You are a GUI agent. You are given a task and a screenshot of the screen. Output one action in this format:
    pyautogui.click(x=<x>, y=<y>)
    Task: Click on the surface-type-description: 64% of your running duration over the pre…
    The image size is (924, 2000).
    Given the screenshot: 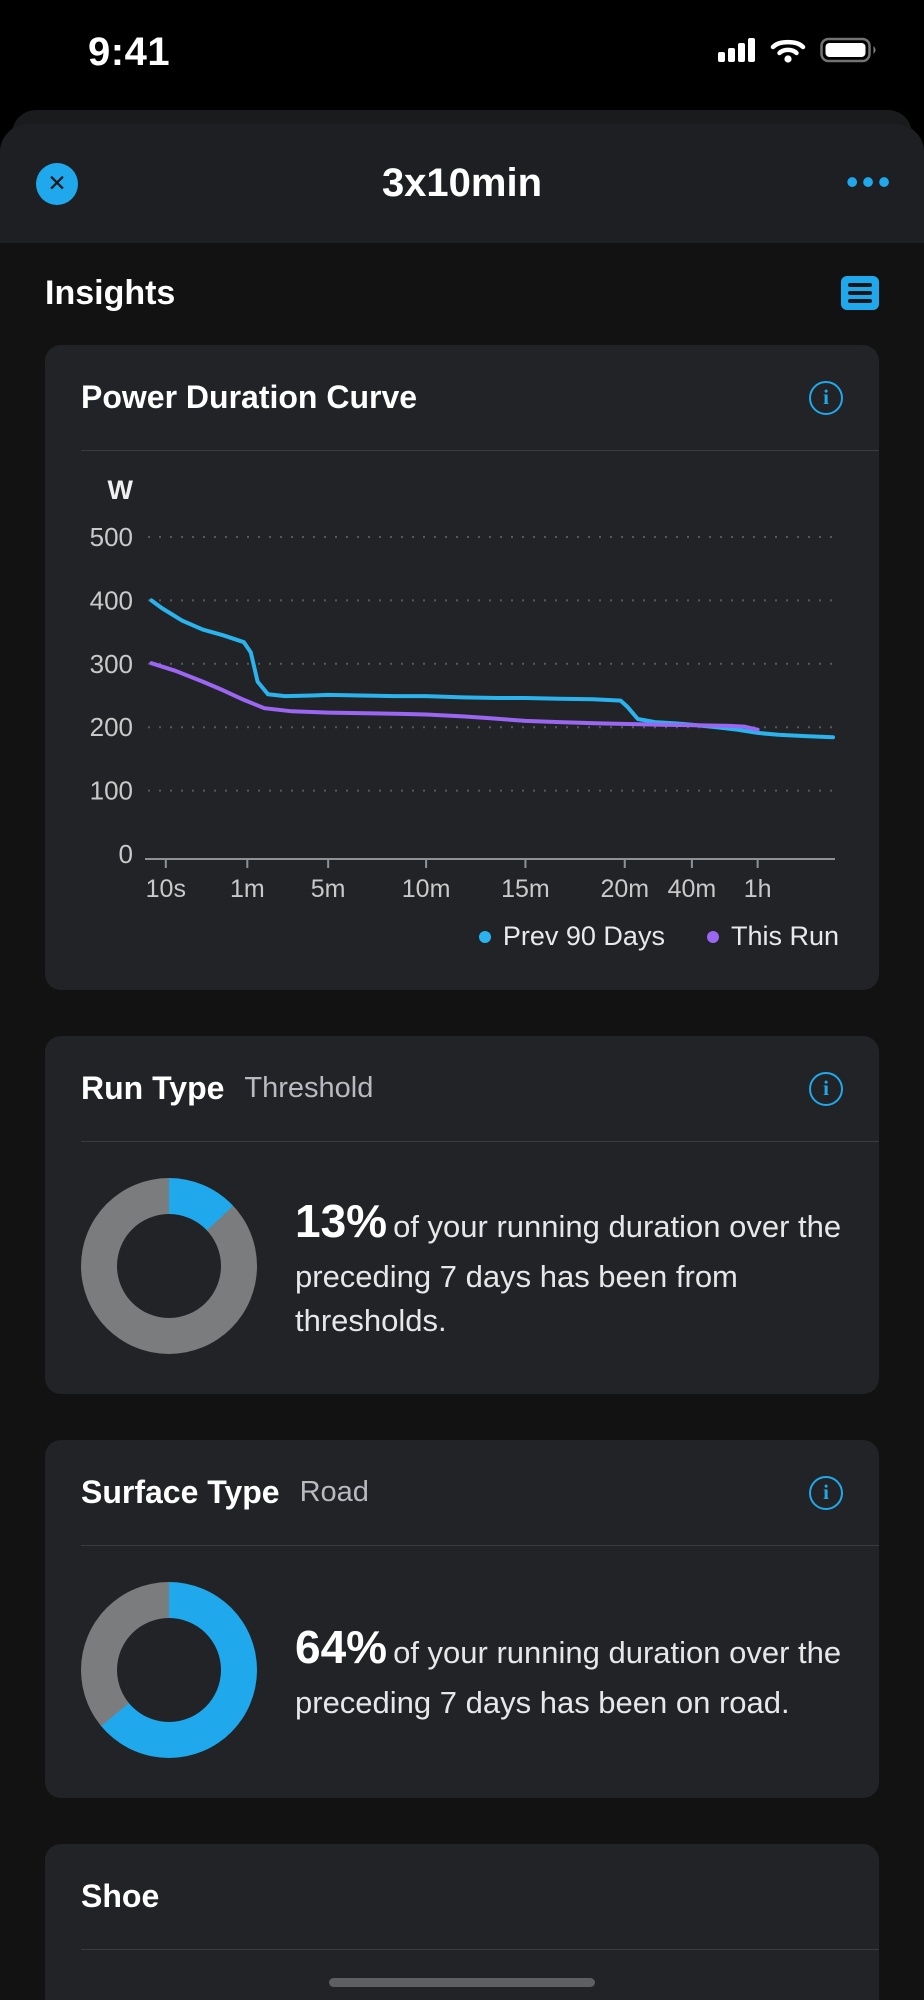 What is the action you would take?
    pyautogui.click(x=569, y=1669)
    